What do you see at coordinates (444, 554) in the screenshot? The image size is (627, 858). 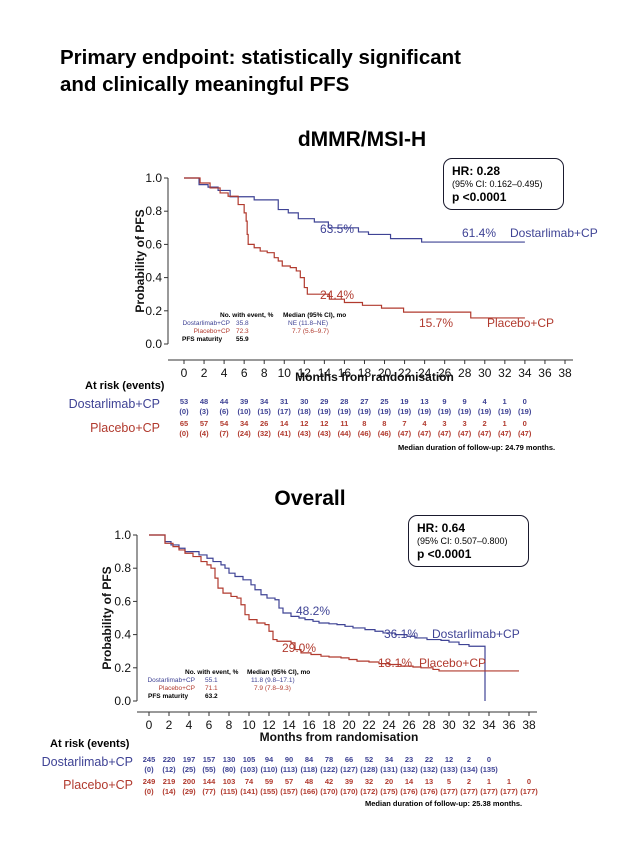 I see `p-value: p <0.0001` at bounding box center [444, 554].